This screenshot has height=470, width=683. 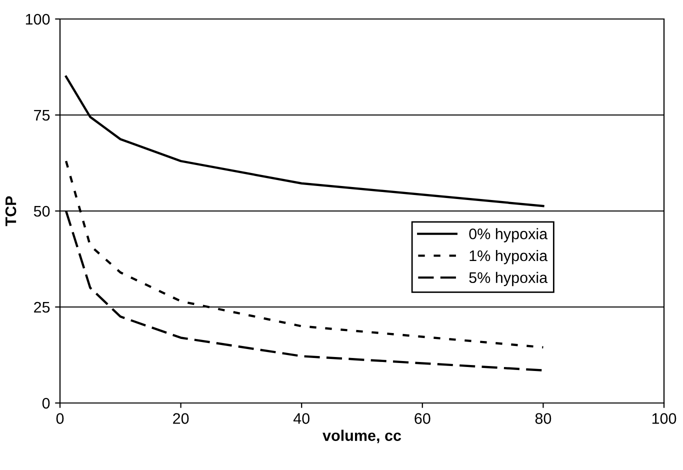 What do you see at coordinates (509, 257) in the screenshot?
I see `legend-label: 1% hypoxia` at bounding box center [509, 257].